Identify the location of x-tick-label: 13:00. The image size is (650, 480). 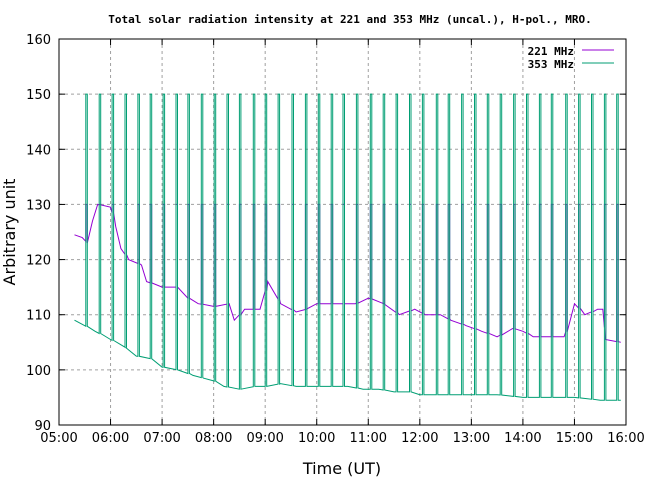
(471, 438).